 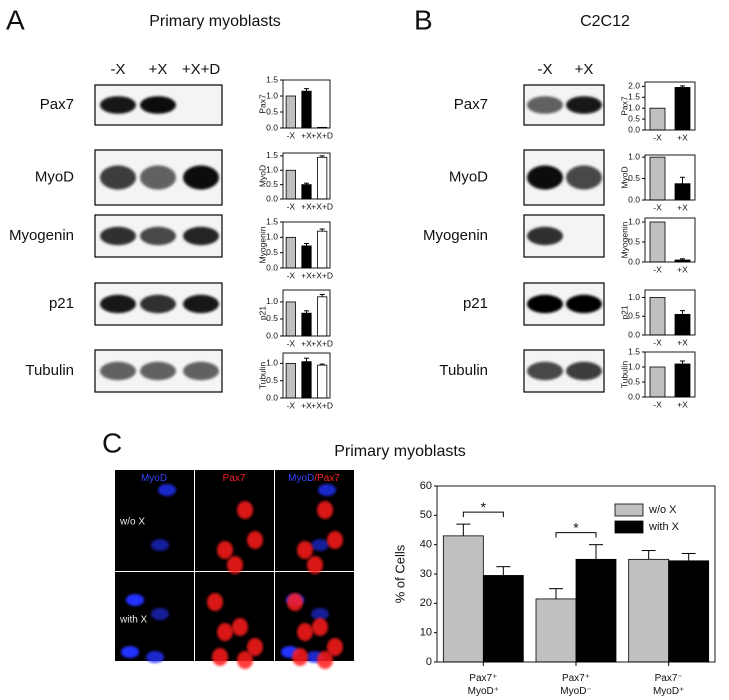 I want to click on y-tick-label: 50, so click(x=426, y=515).